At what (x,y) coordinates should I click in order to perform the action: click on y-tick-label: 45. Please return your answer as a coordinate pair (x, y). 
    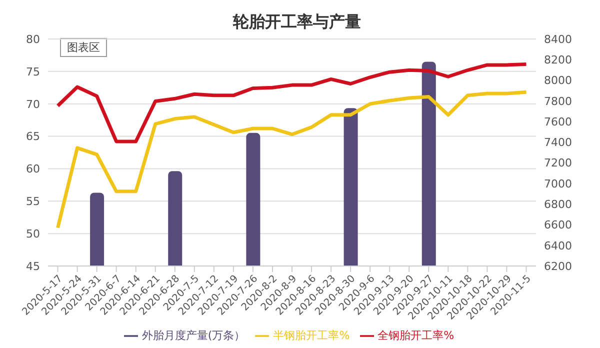
    Looking at the image, I should click on (33, 266).